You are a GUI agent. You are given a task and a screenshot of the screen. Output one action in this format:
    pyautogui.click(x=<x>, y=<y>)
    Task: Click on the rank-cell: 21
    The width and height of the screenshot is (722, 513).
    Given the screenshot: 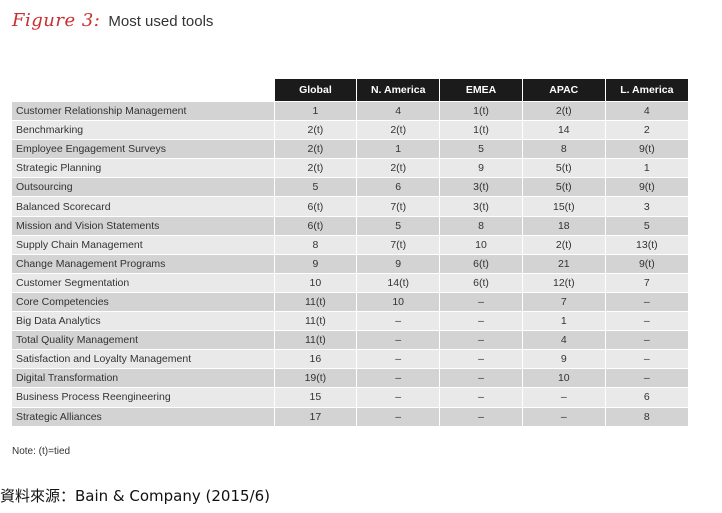 What is the action you would take?
    pyautogui.click(x=563, y=263)
    